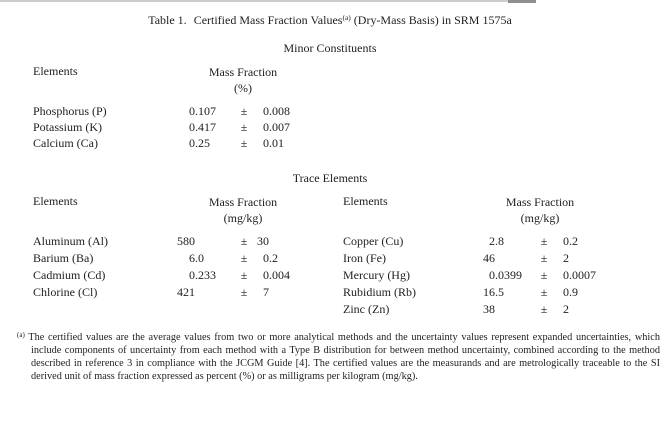 This screenshot has height=429, width=660. What do you see at coordinates (193, 143) in the screenshot?
I see `table-row: Calcium (Ca) 0.25 ±0.01` at bounding box center [193, 143].